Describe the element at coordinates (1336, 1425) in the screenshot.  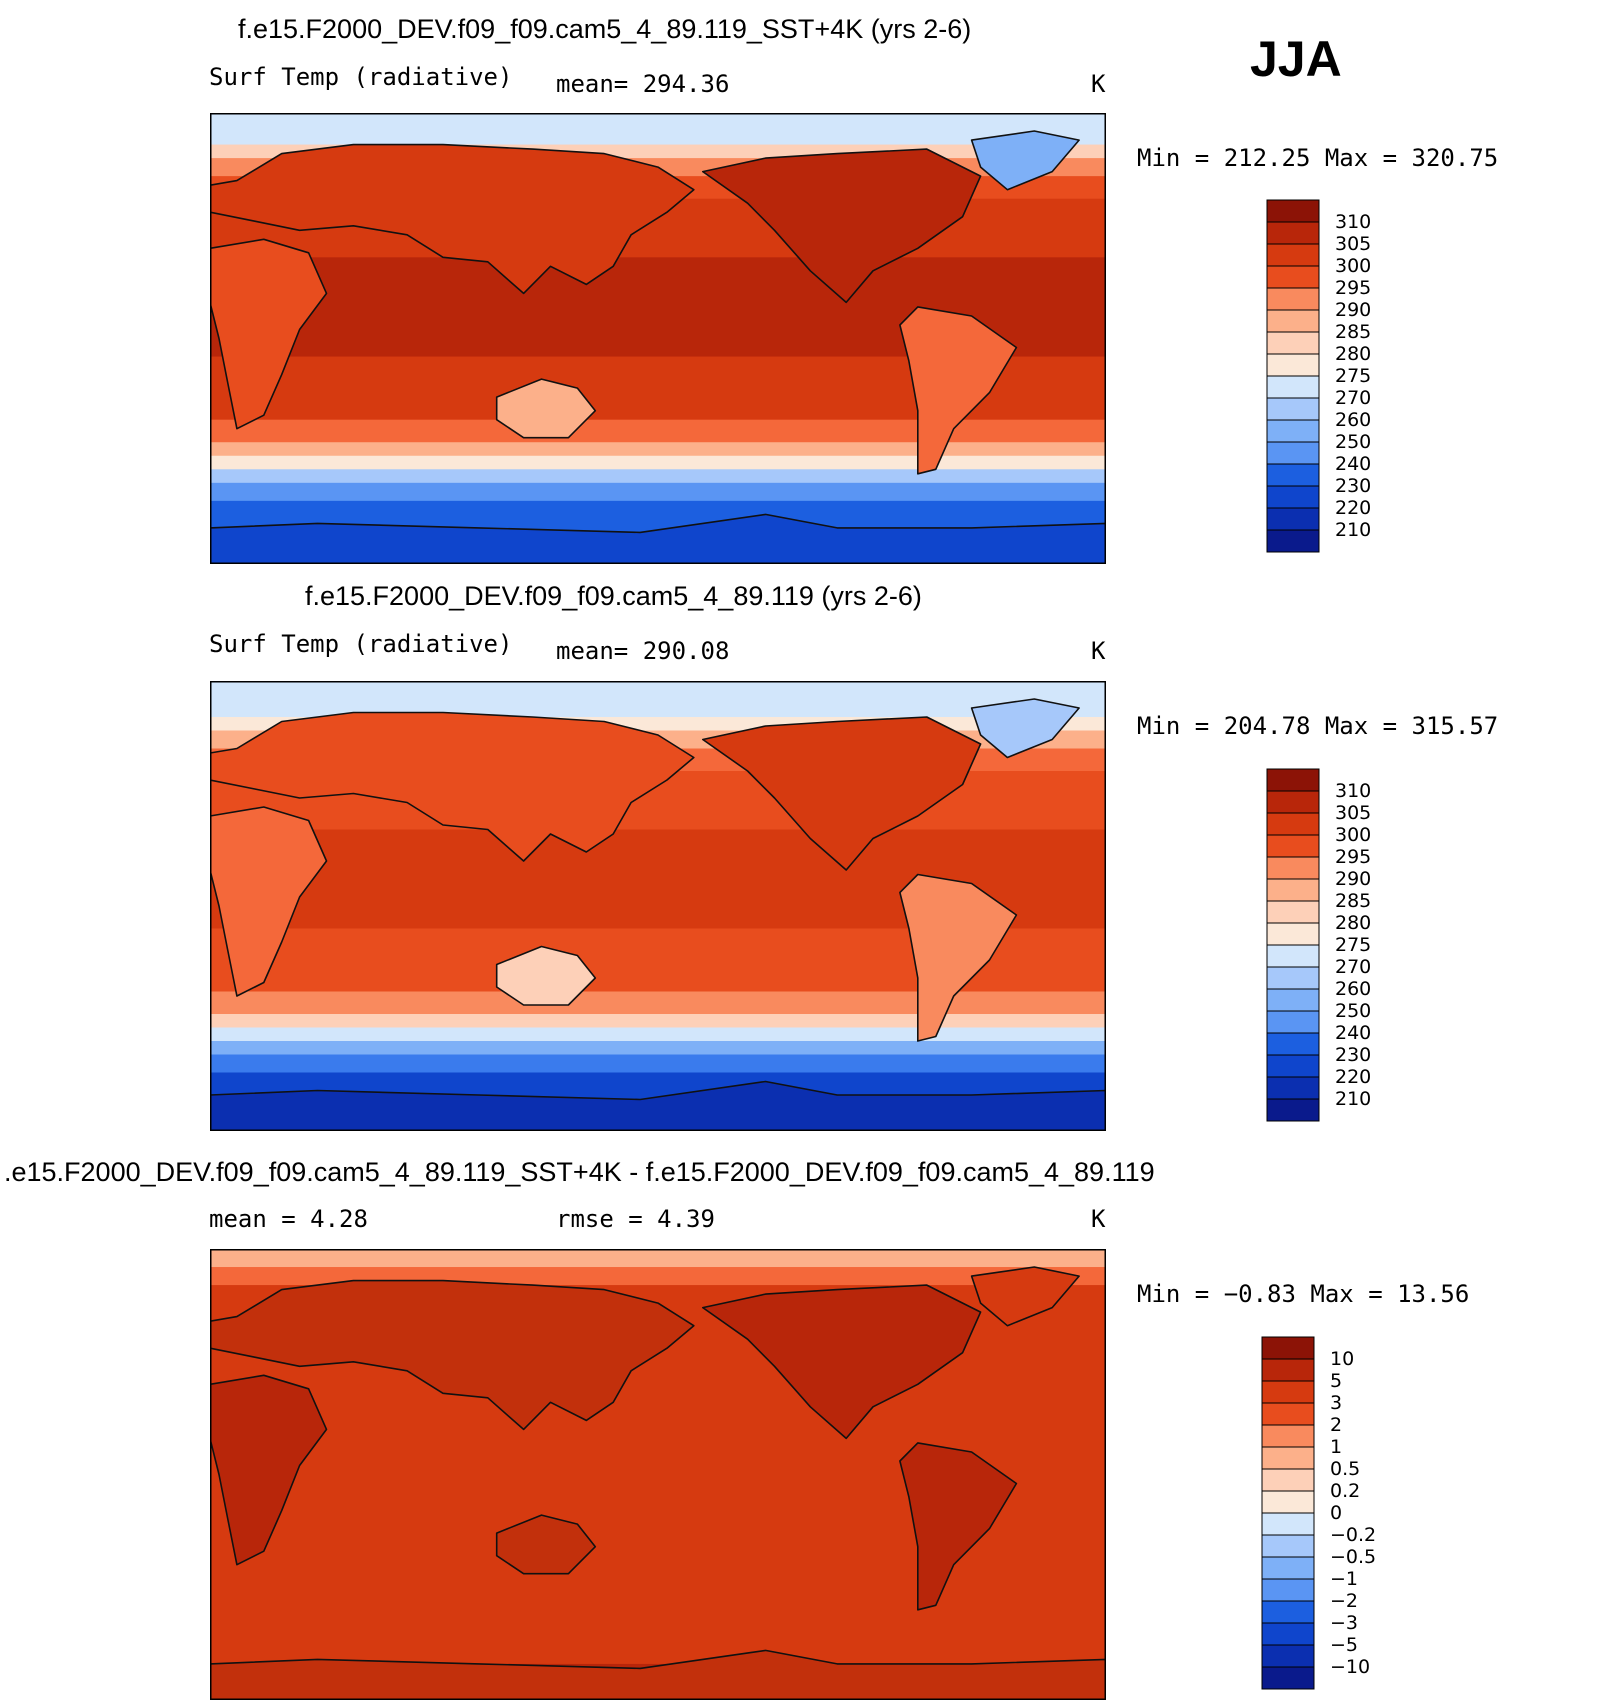
I see `colorbar-tick-label: 2` at that location.